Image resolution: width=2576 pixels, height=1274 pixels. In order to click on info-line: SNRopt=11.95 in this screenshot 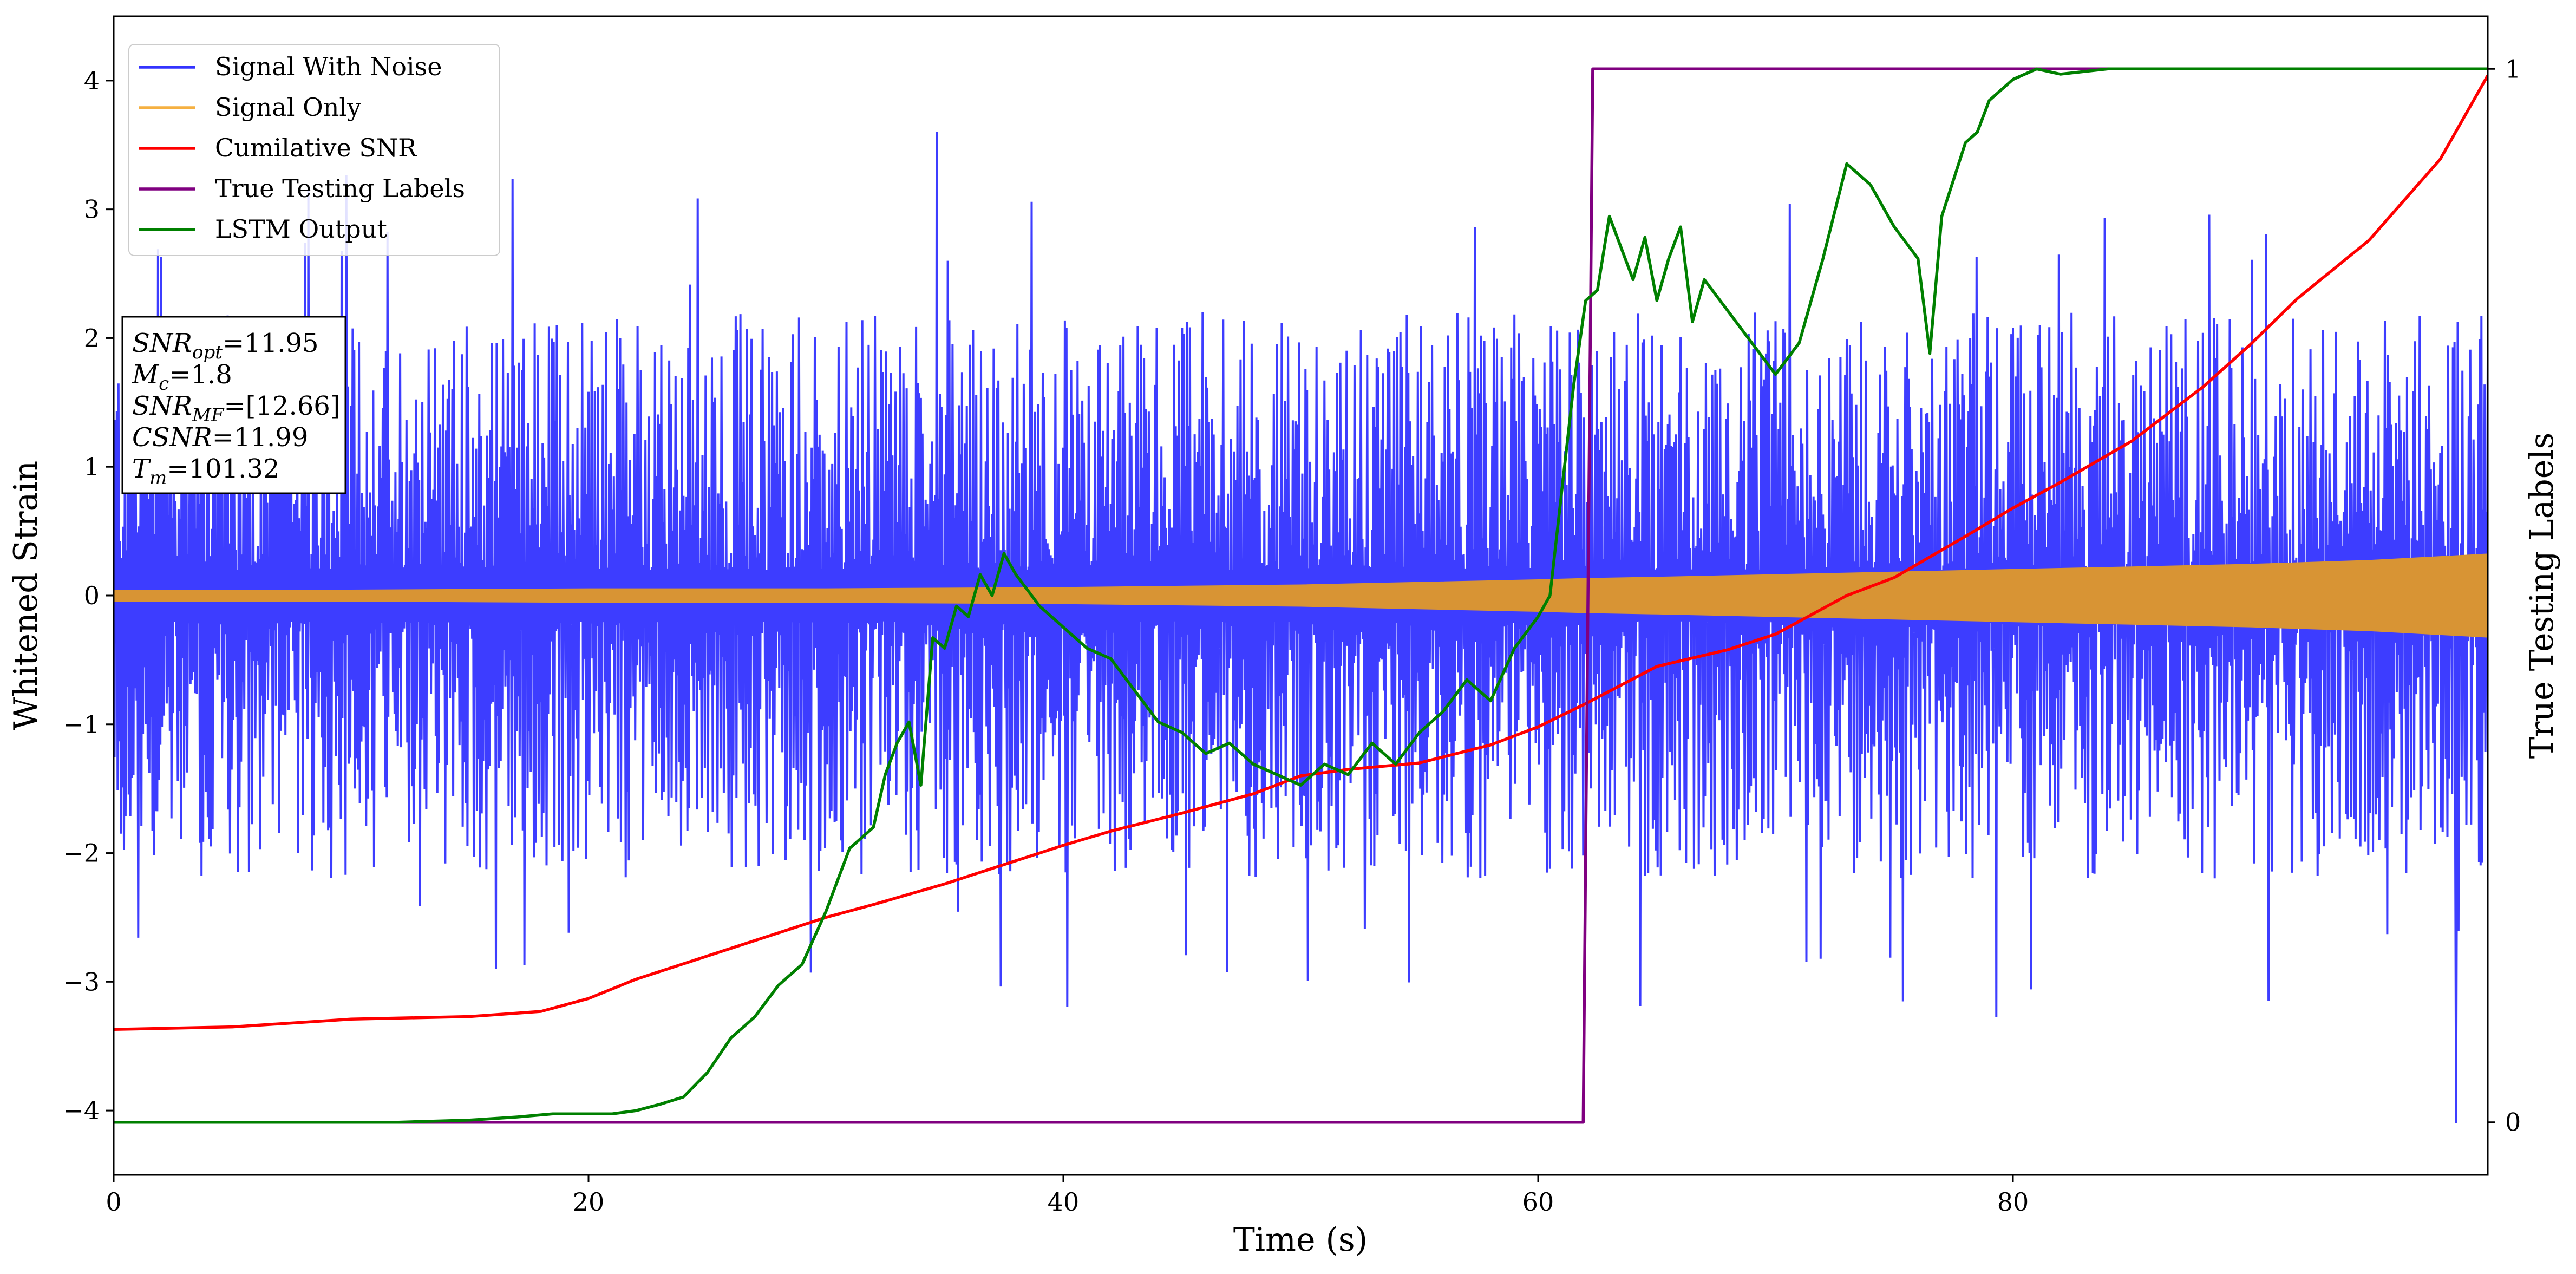, I will do `click(225, 345)`.